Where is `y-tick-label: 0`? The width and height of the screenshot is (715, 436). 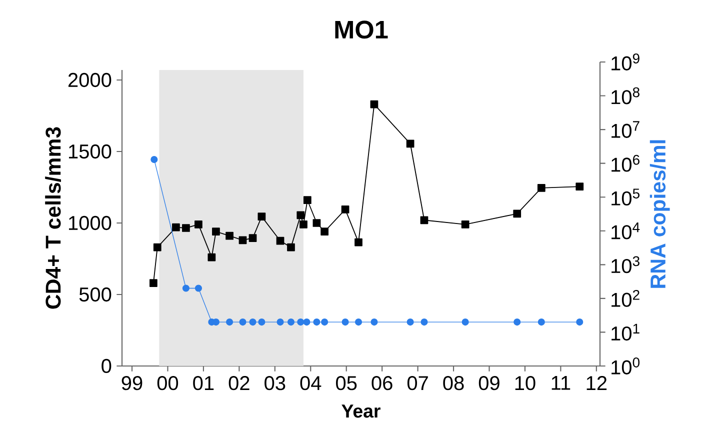
y-tick-label: 0 is located at coordinates (107, 366).